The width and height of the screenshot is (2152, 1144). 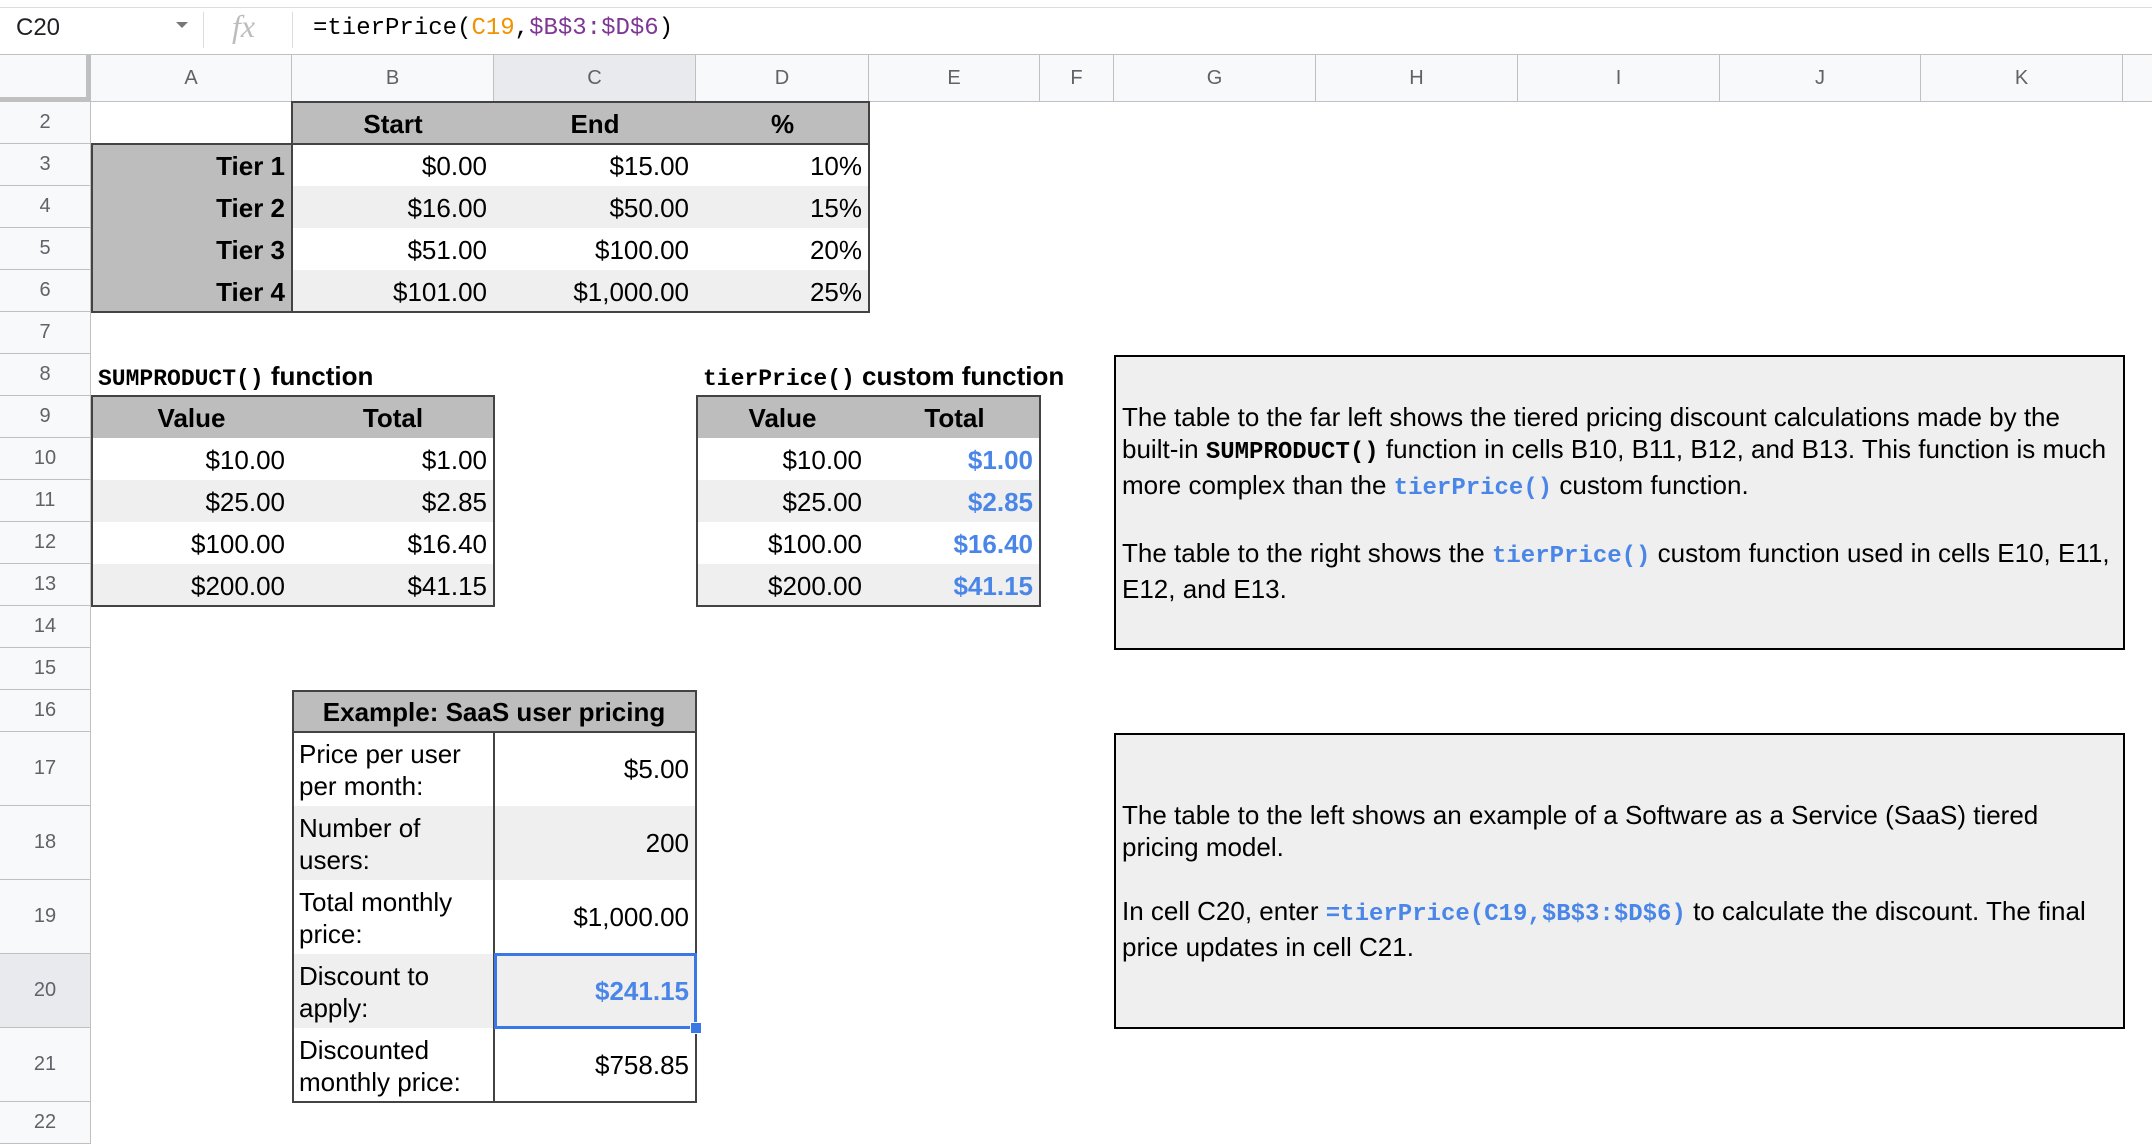 What do you see at coordinates (494, 711) in the screenshot?
I see `saas-table-title: Example: SaaS user pricing` at bounding box center [494, 711].